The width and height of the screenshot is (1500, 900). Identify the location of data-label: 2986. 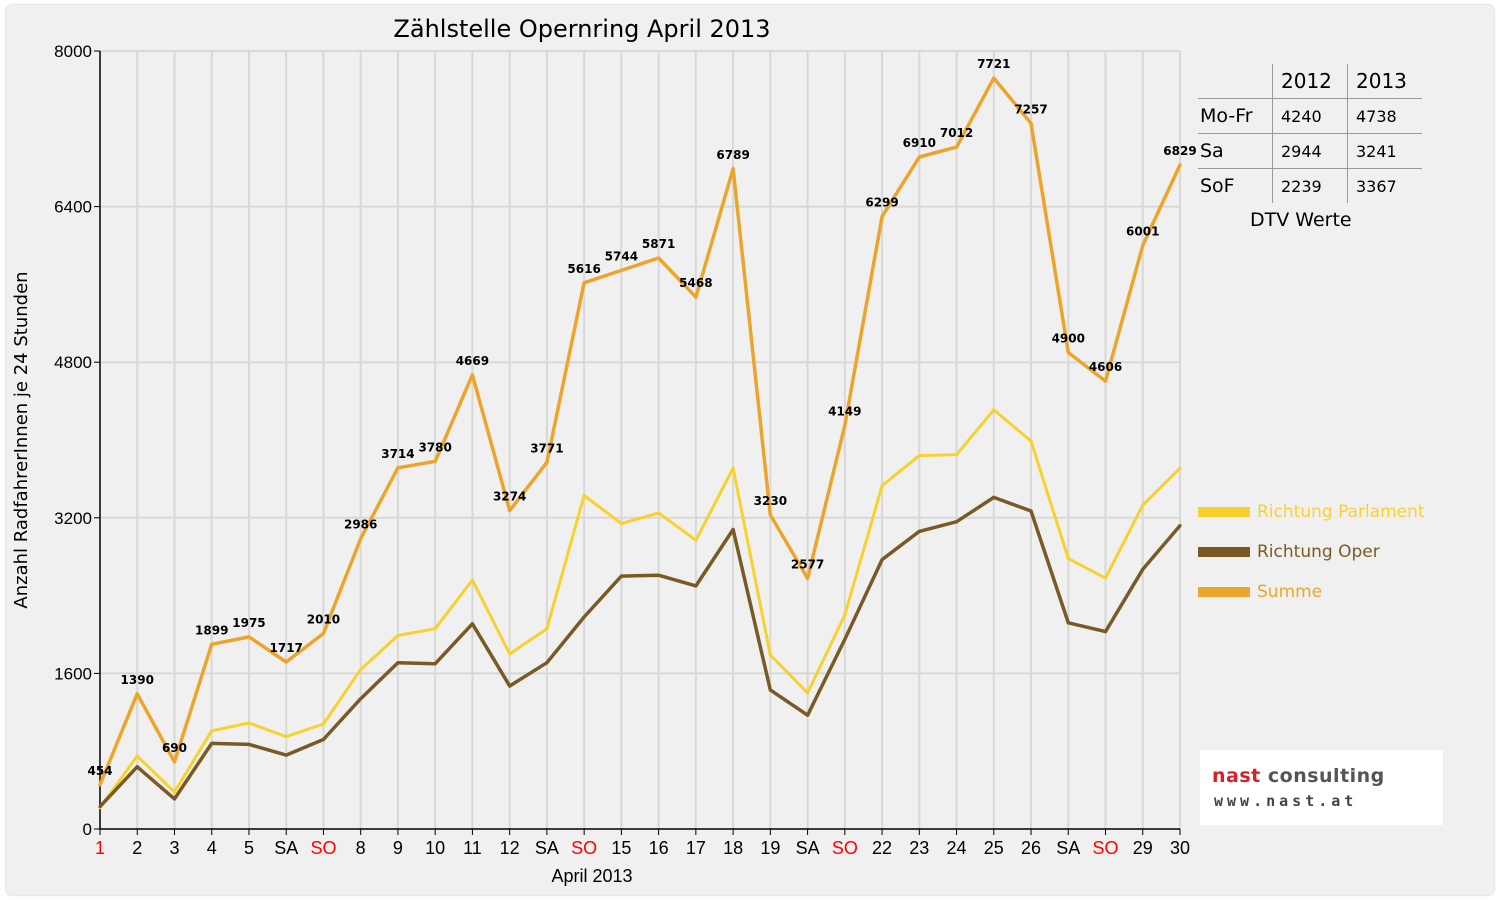
(360, 525).